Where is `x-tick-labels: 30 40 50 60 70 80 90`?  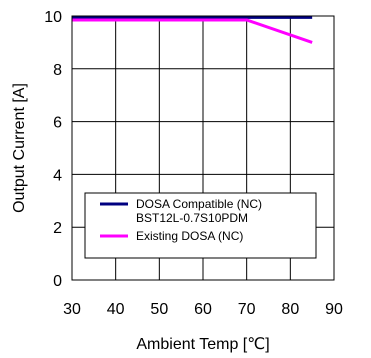
x-tick-labels: 30 40 50 60 70 80 90 is located at coordinates (203, 309).